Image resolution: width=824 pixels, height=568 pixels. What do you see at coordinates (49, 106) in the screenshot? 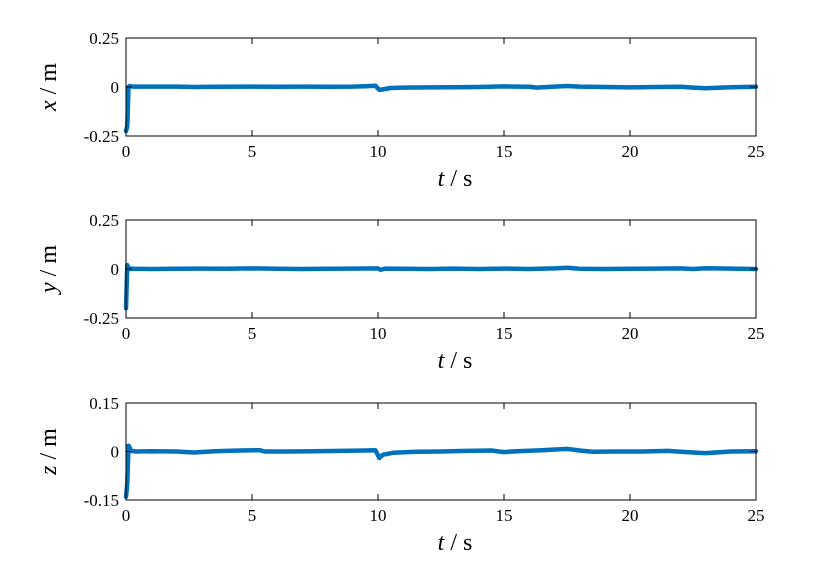
I see `y-axis-variable: x` at bounding box center [49, 106].